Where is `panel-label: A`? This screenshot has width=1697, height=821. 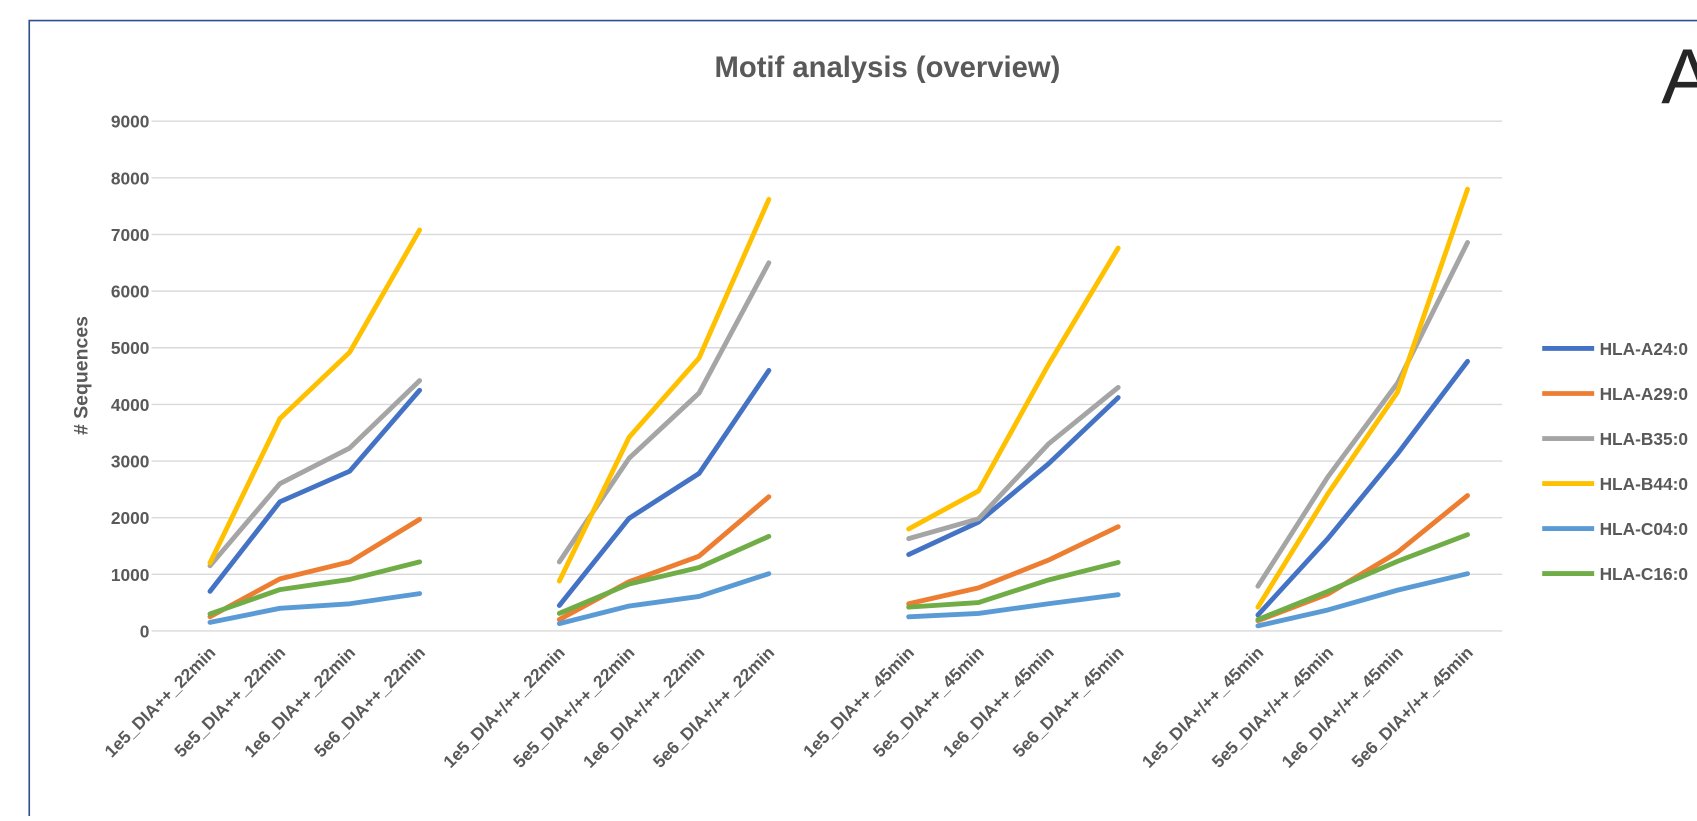 panel-label: A is located at coordinates (1679, 76).